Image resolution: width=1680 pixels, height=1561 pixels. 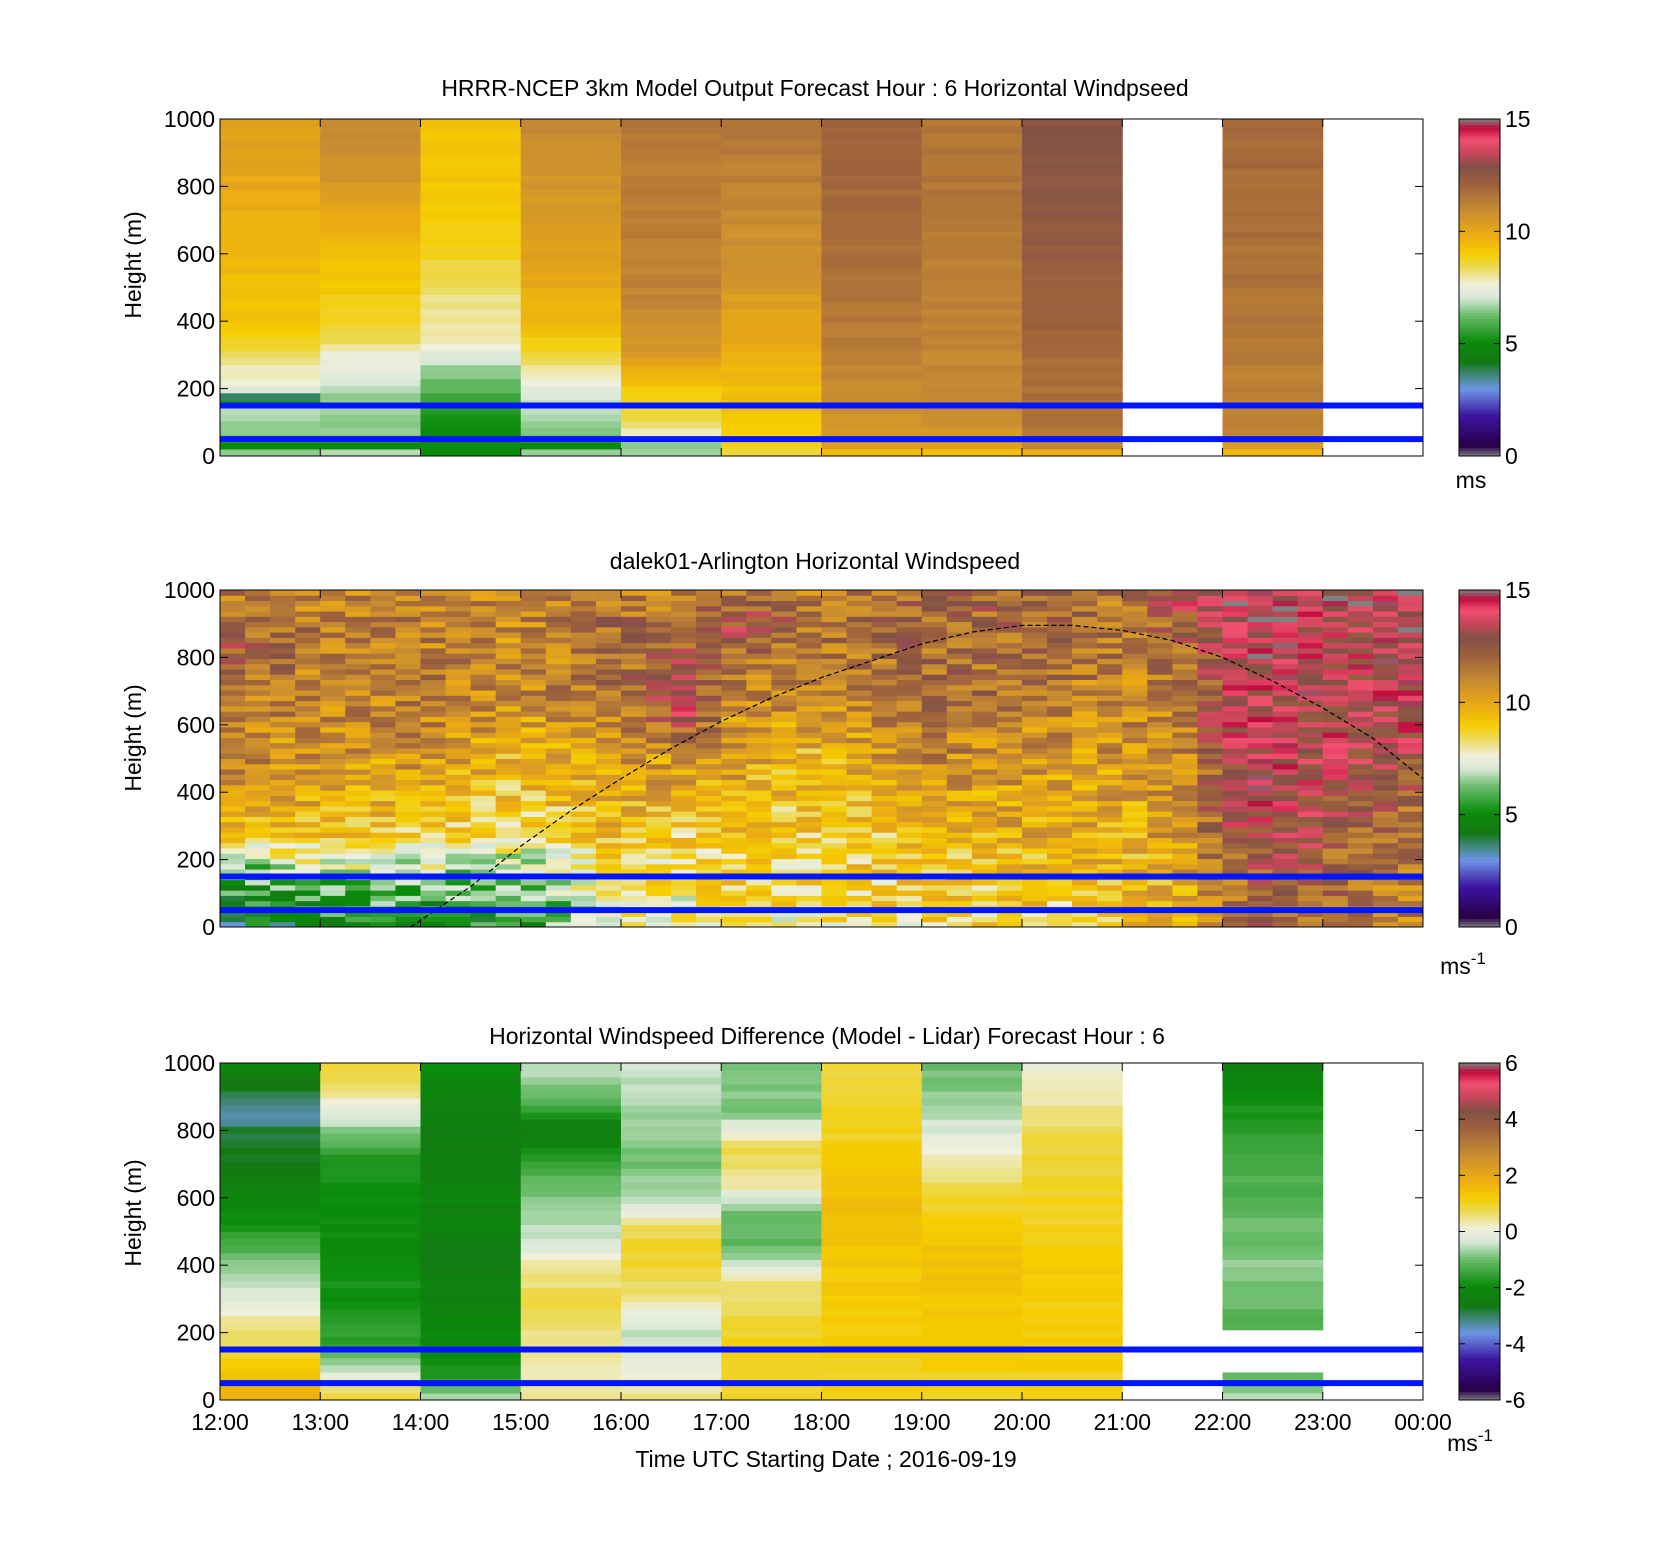 I want to click on y-tick-label: 400, so click(x=196, y=321).